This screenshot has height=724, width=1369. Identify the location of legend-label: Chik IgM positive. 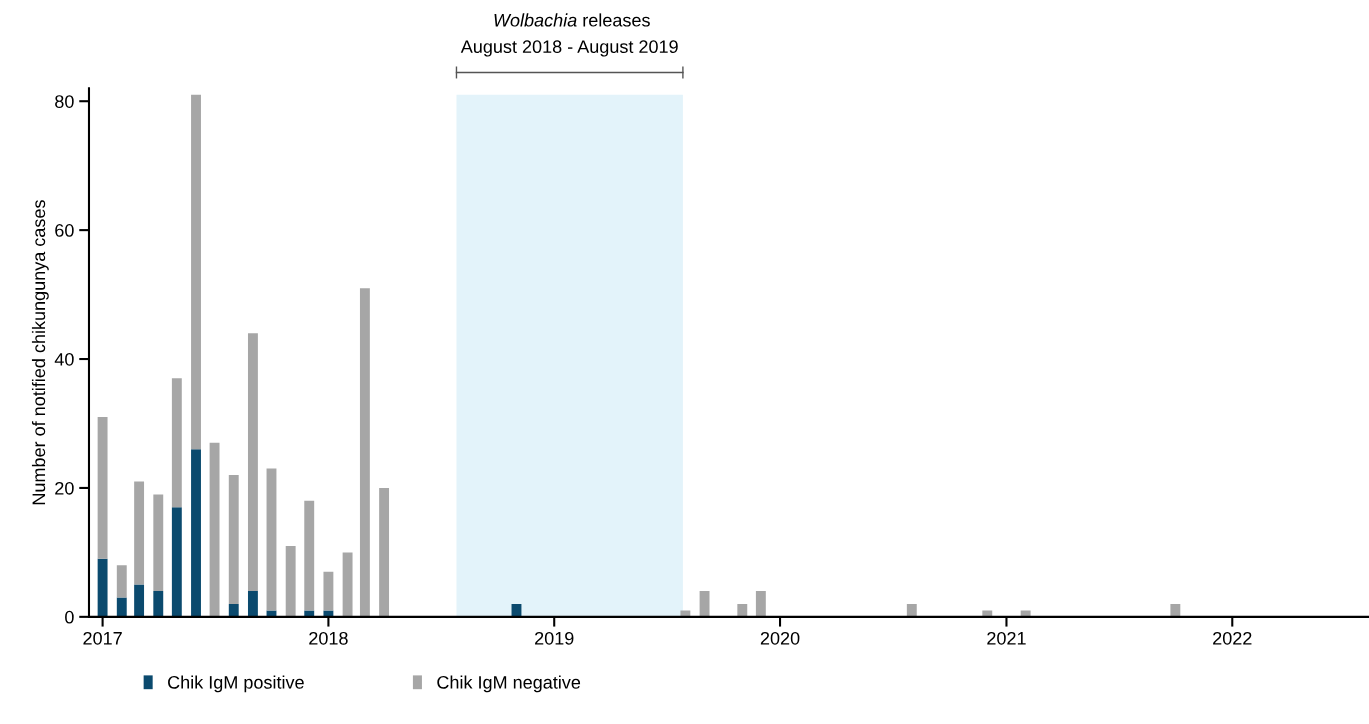
(236, 684).